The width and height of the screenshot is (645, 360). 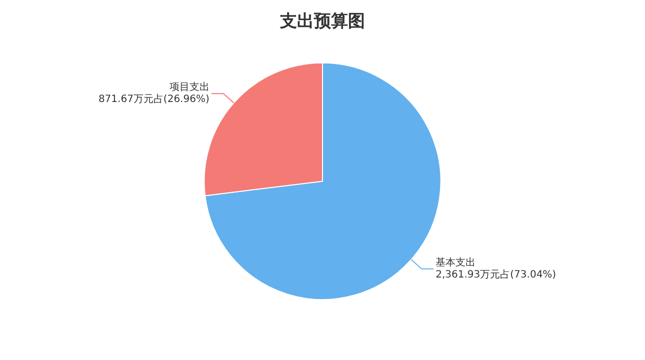 I want to click on chart-title: 支出预算图, so click(x=322, y=22).